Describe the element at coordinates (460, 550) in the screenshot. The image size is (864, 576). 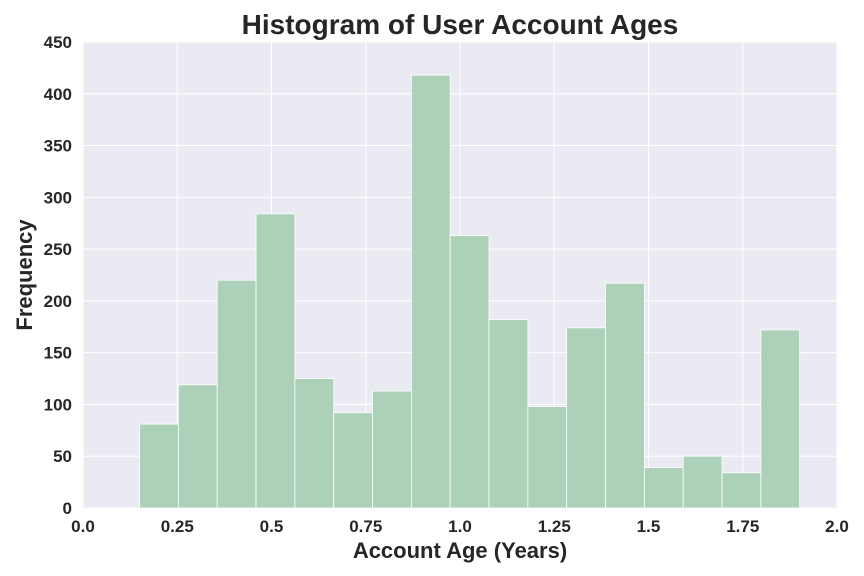
I see `x-axis-label: Account Age (Years)` at that location.